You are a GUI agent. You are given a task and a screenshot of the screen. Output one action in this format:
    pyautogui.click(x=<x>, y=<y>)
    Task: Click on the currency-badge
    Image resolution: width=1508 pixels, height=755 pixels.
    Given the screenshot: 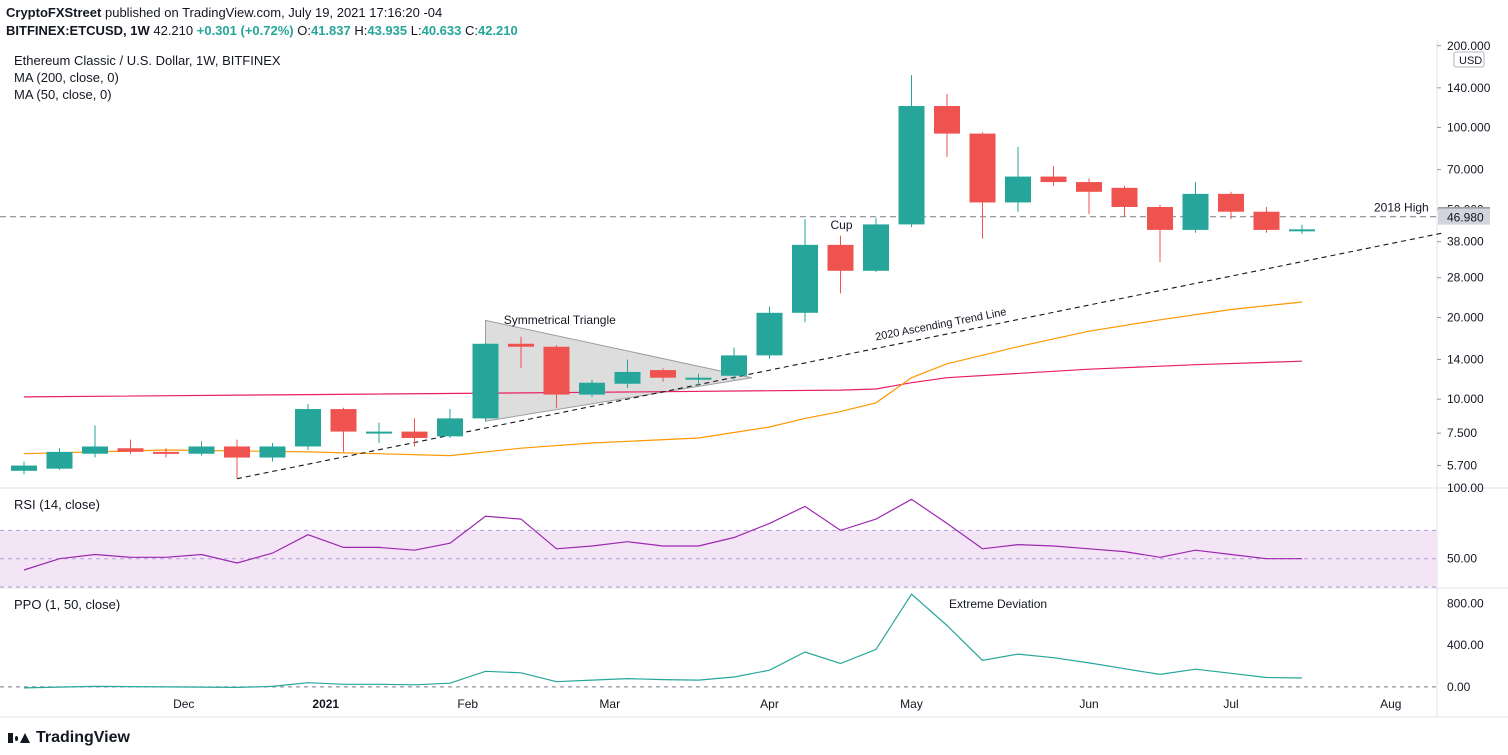 What is the action you would take?
    pyautogui.click(x=1469, y=59)
    